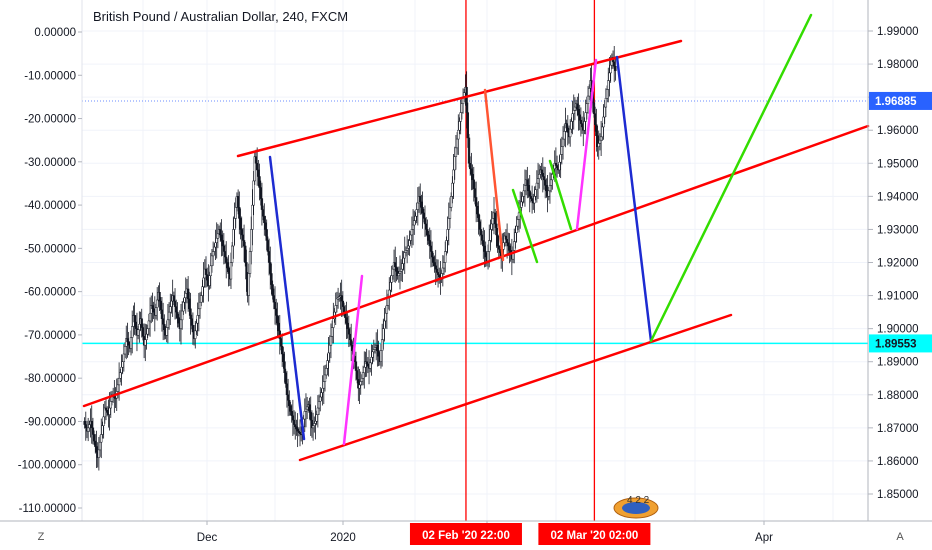  What do you see at coordinates (50, 379) in the screenshot?
I see `left-axis-tick-label: -80.00000` at bounding box center [50, 379].